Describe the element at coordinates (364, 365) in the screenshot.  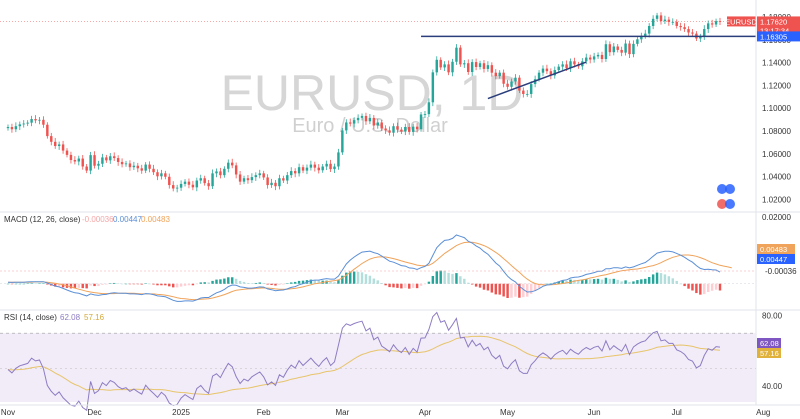
I see `rsi-ma-line` at that location.